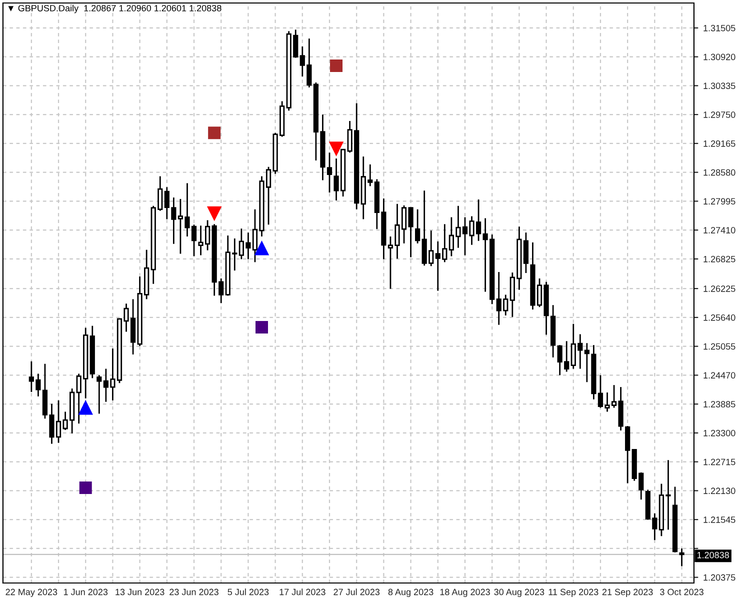  What do you see at coordinates (720, 172) in the screenshot?
I see `y-tick-label: 1.28580` at bounding box center [720, 172].